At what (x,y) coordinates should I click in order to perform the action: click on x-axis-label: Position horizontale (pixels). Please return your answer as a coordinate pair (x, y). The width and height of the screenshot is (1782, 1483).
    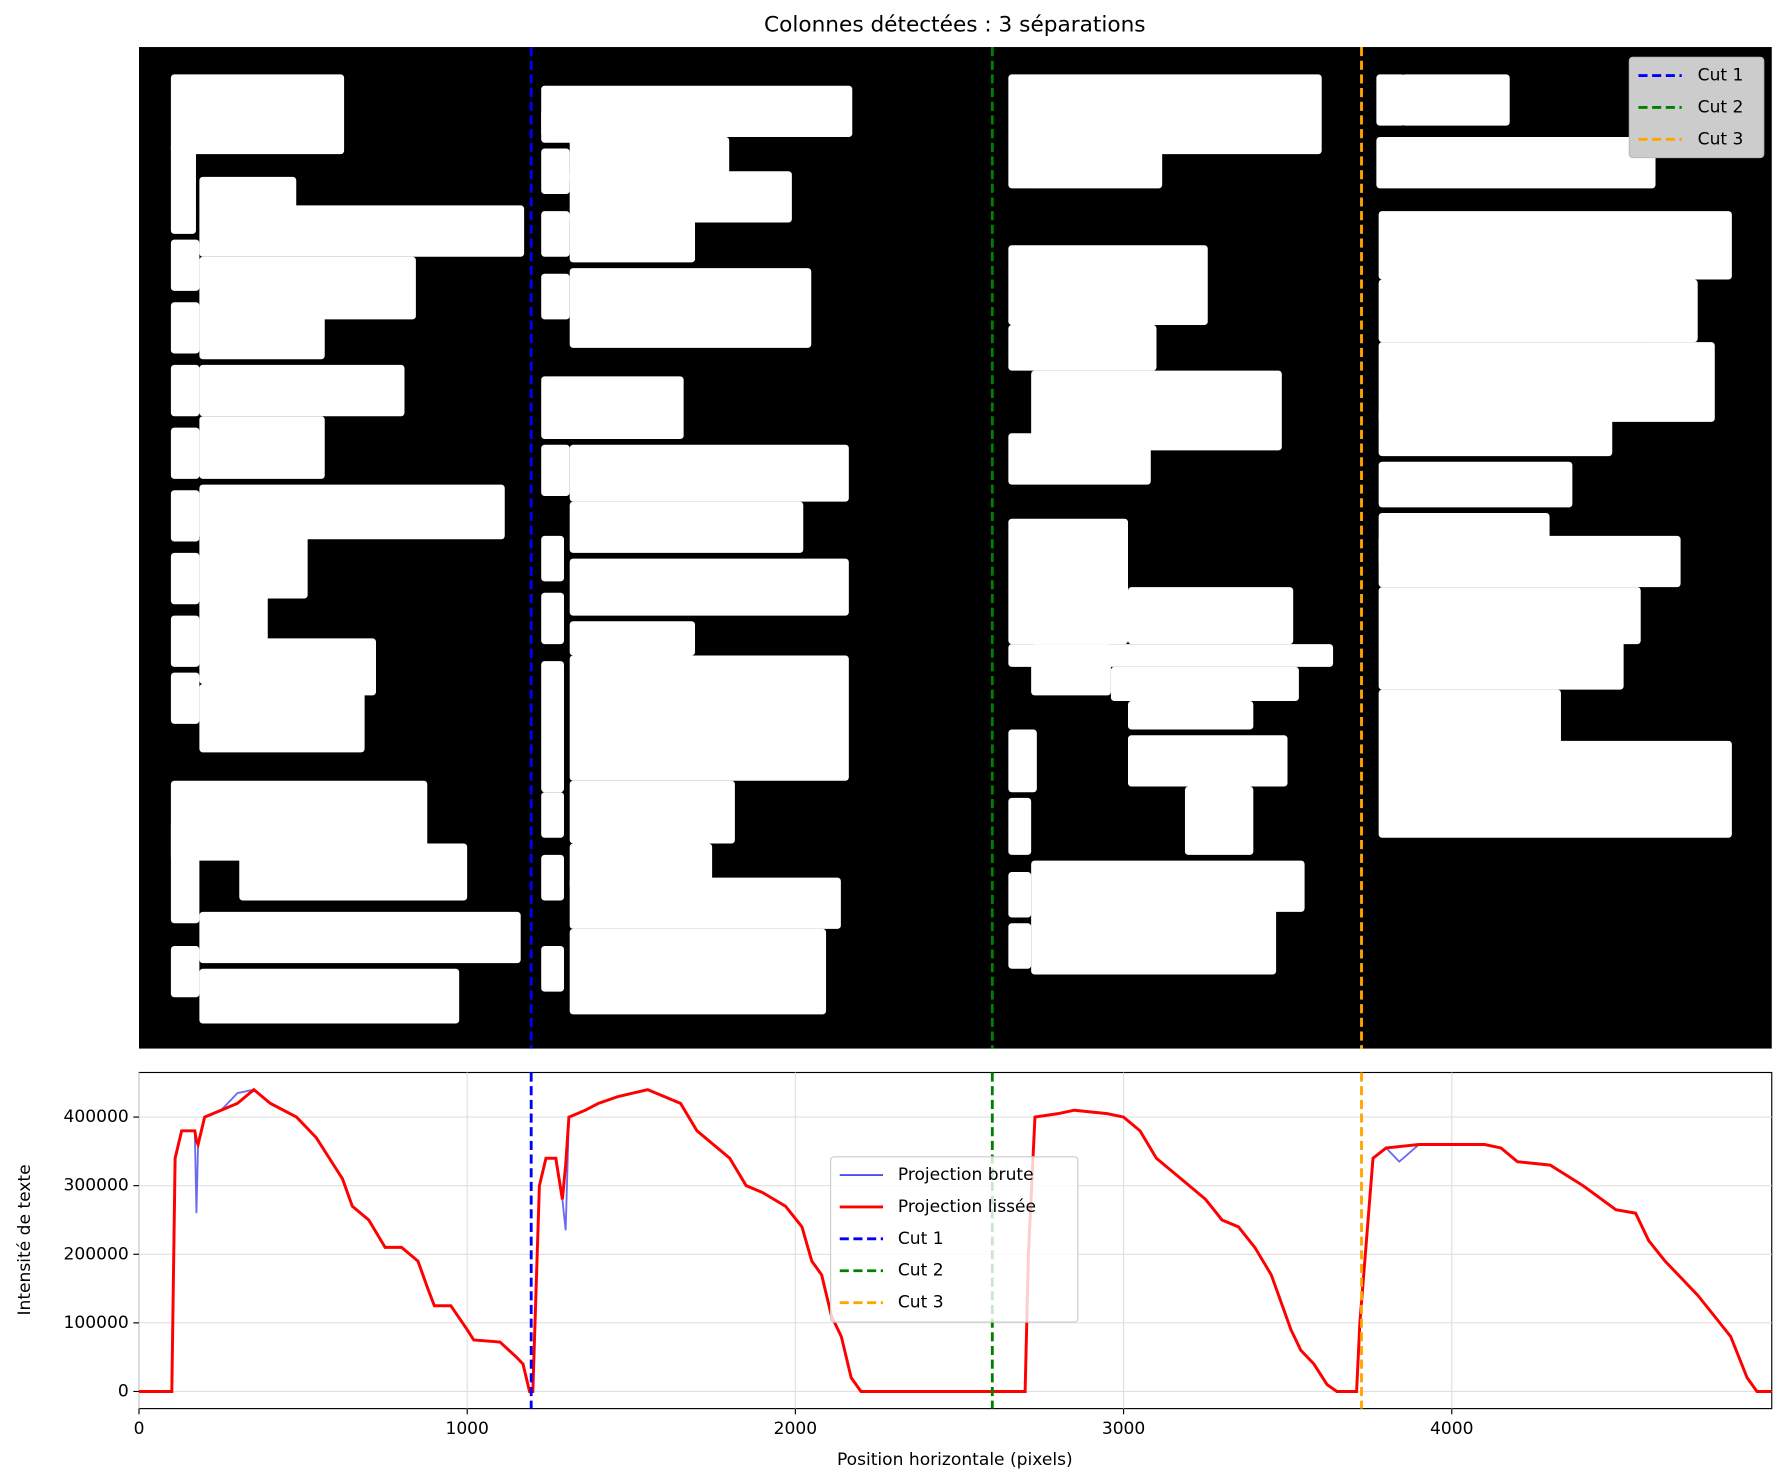
    Looking at the image, I should click on (955, 1460).